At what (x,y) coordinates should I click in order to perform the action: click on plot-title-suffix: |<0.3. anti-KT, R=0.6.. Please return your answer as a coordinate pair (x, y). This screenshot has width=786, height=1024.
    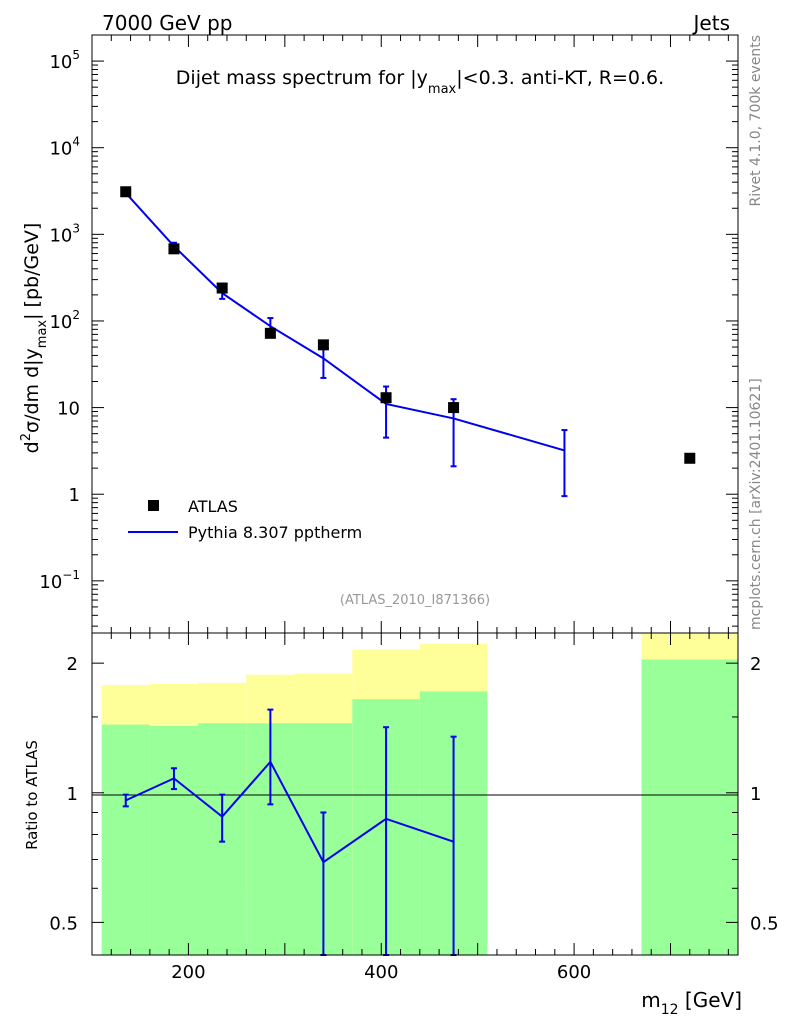
    Looking at the image, I should click on (560, 78).